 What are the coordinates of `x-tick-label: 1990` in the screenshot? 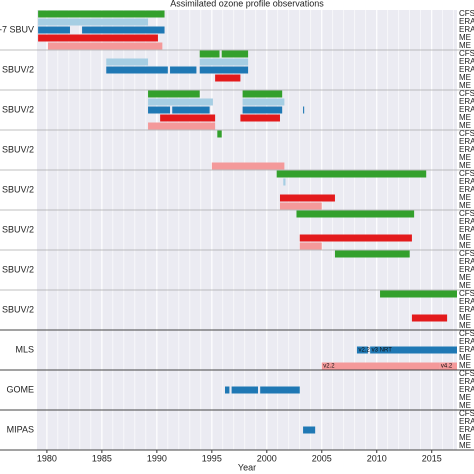 It's located at (157, 458).